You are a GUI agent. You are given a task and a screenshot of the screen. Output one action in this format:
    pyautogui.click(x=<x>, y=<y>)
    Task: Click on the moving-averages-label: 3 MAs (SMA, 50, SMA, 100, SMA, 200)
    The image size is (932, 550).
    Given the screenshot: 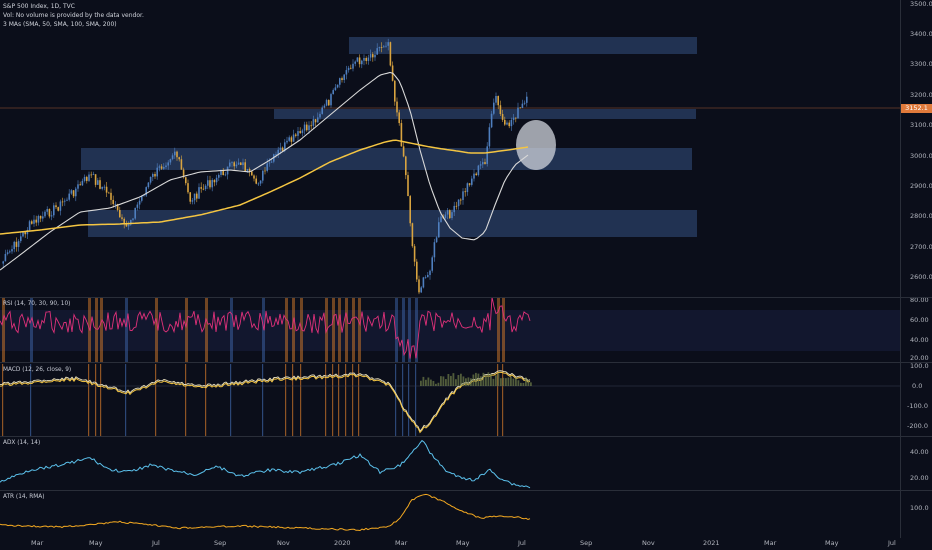 What is the action you would take?
    pyautogui.click(x=60, y=24)
    